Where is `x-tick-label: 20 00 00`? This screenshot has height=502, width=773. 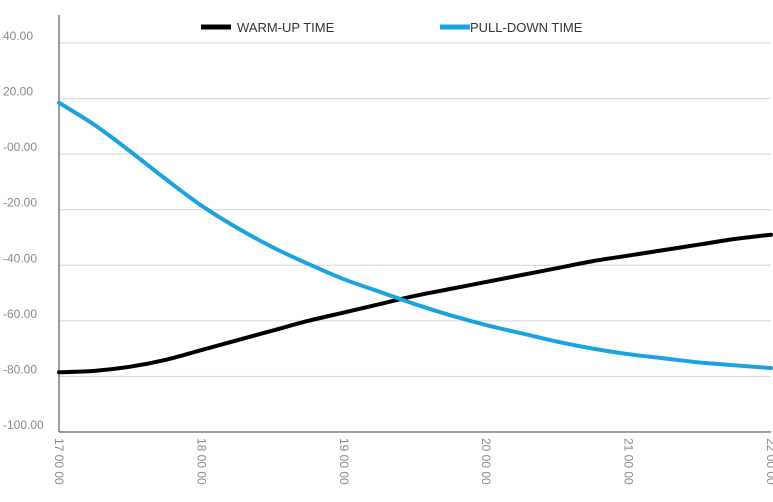
x-tick-label: 20 00 00 is located at coordinates (486, 461).